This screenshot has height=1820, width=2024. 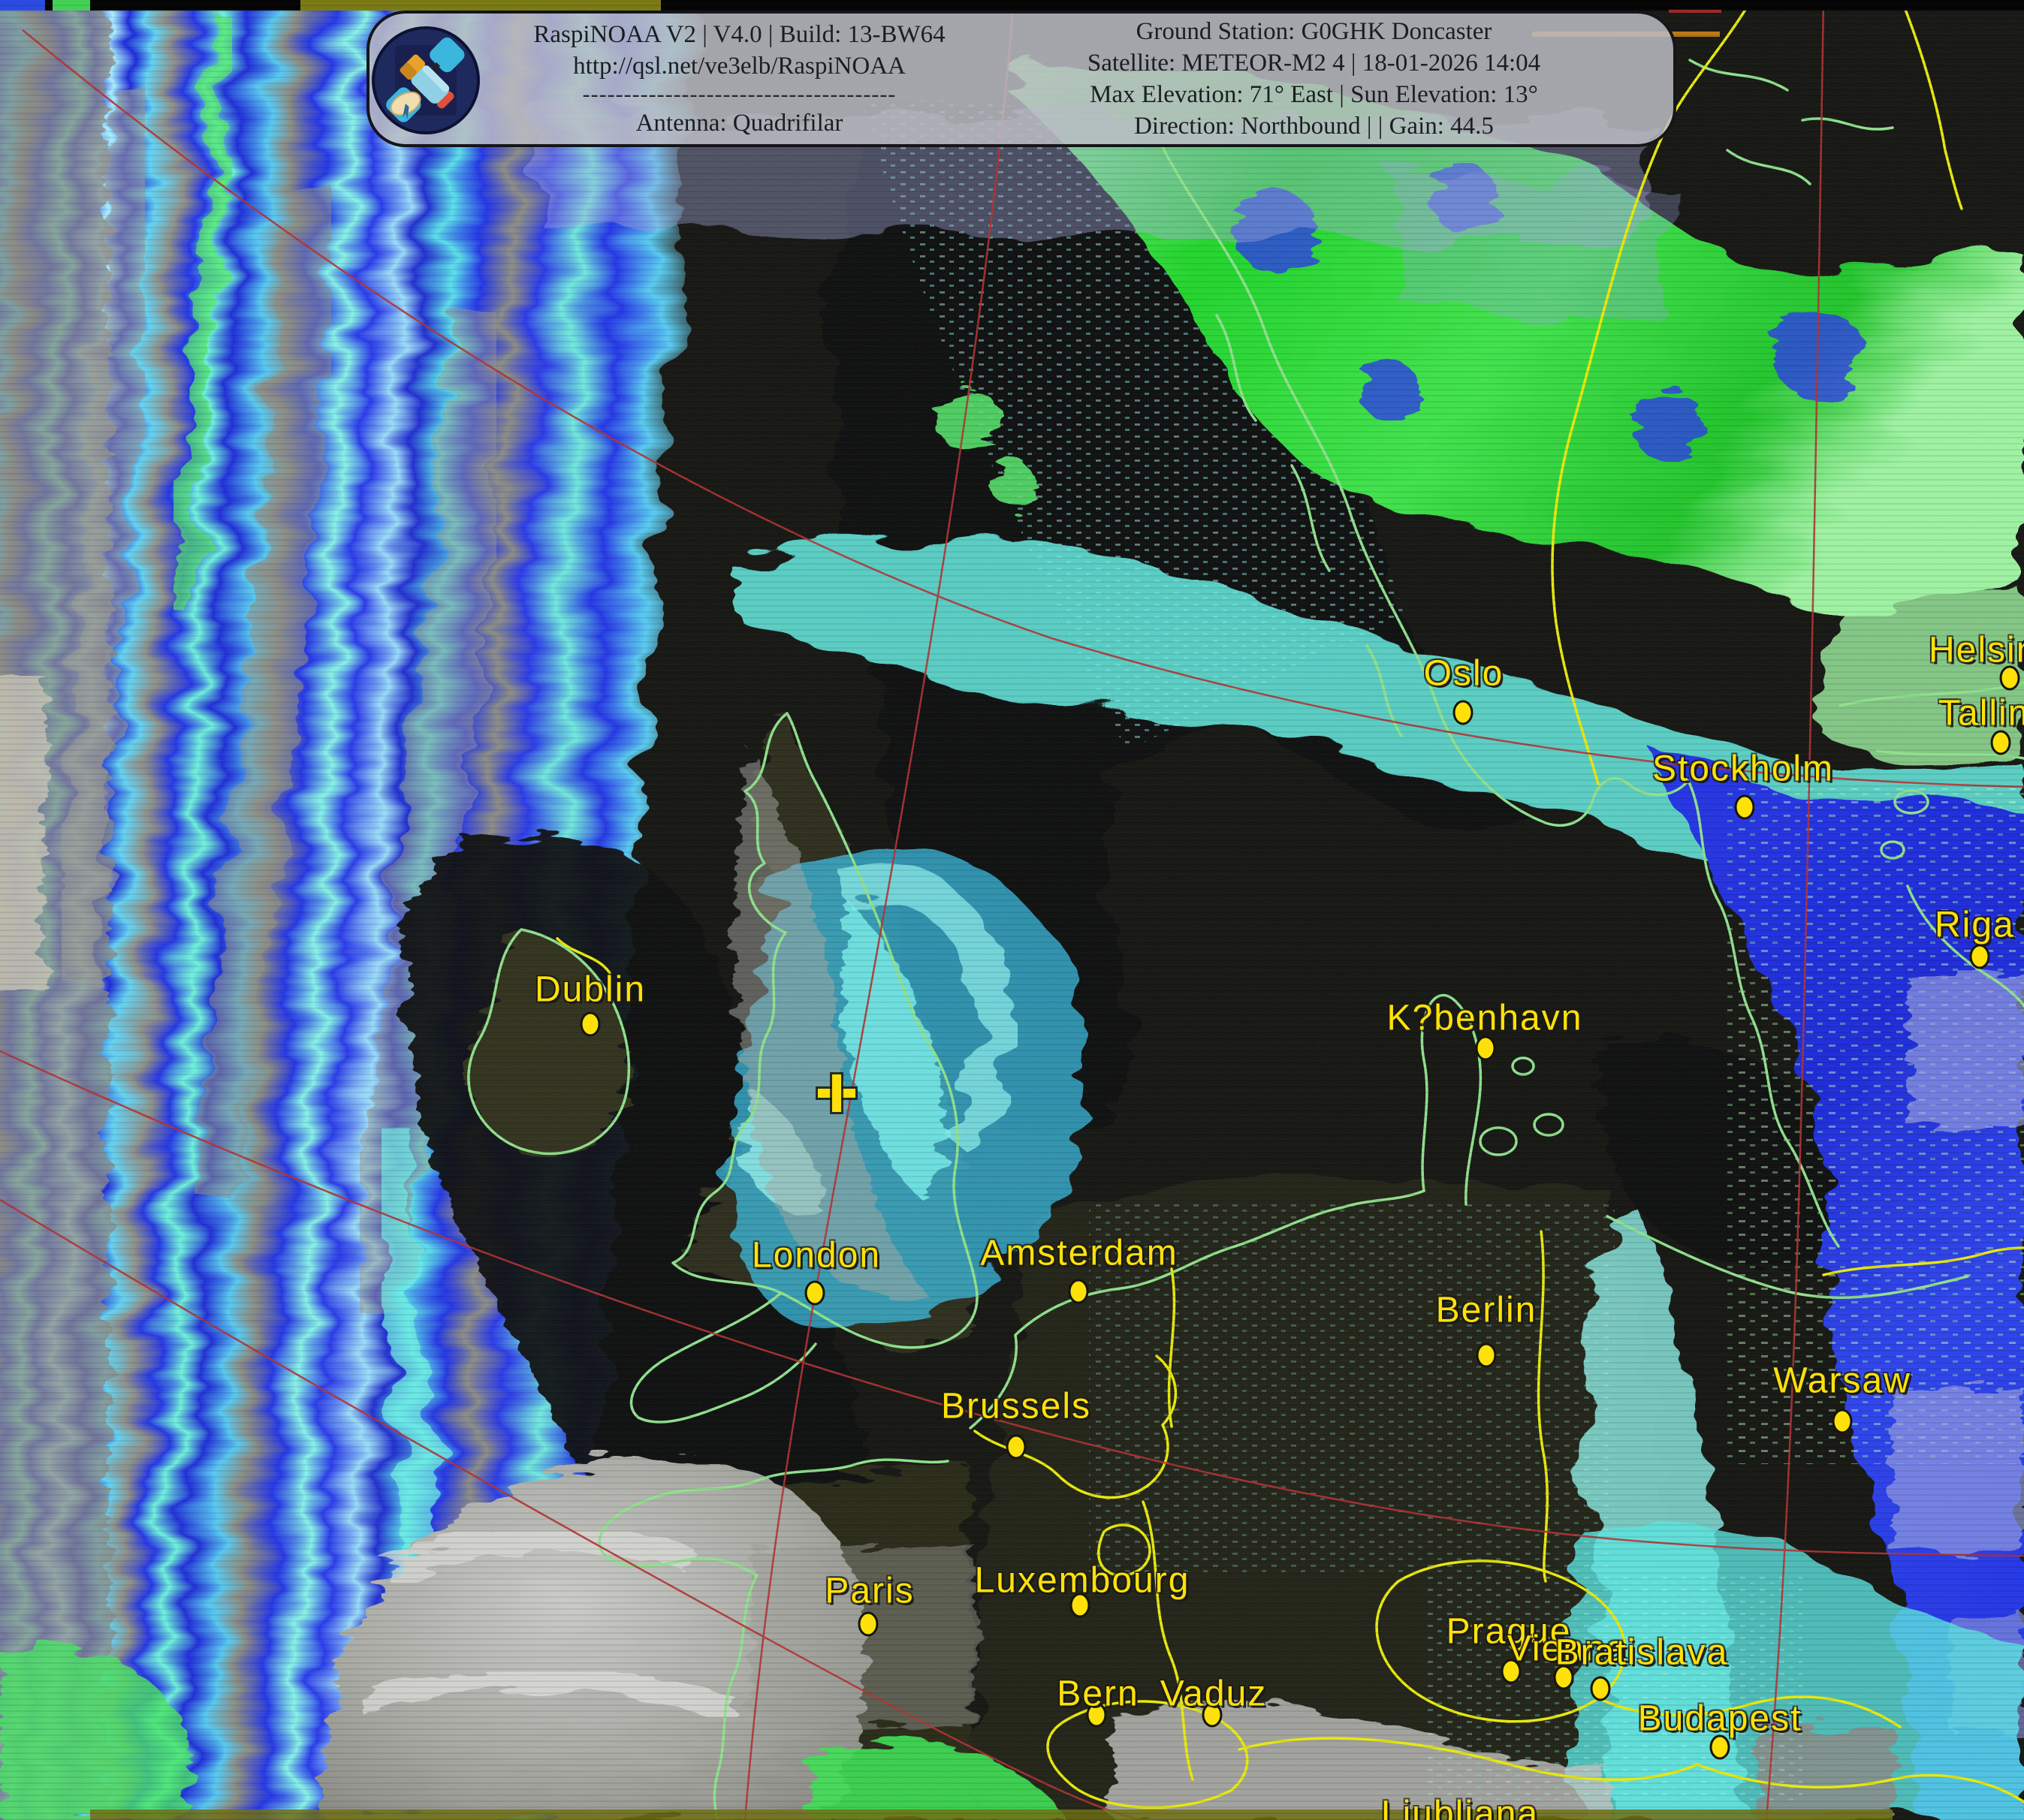 I want to click on city-dot-warsaw, so click(x=1842, y=1421).